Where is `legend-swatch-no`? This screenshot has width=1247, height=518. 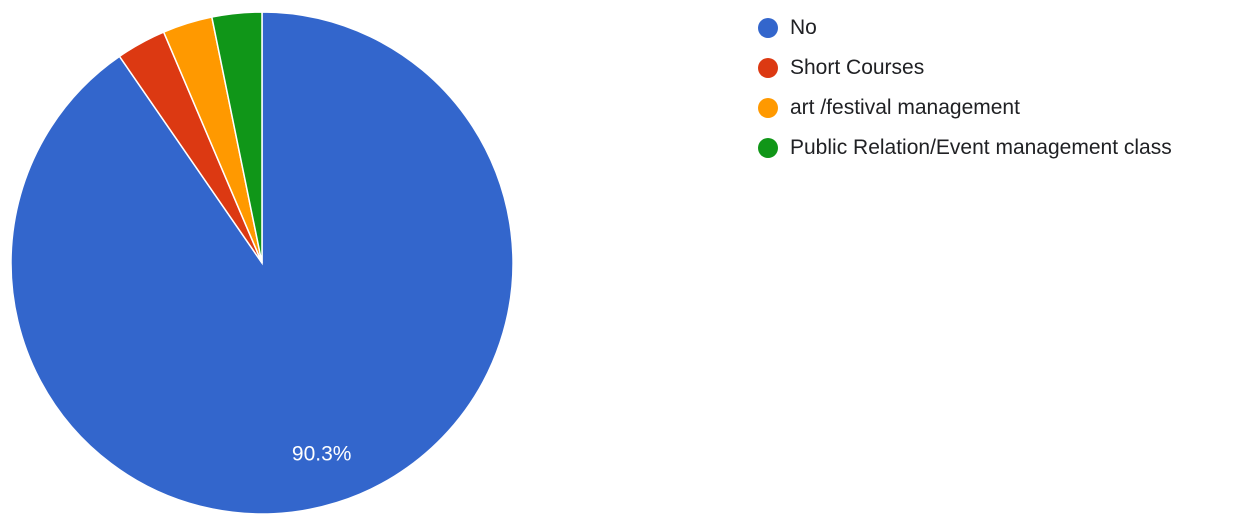 legend-swatch-no is located at coordinates (768, 28).